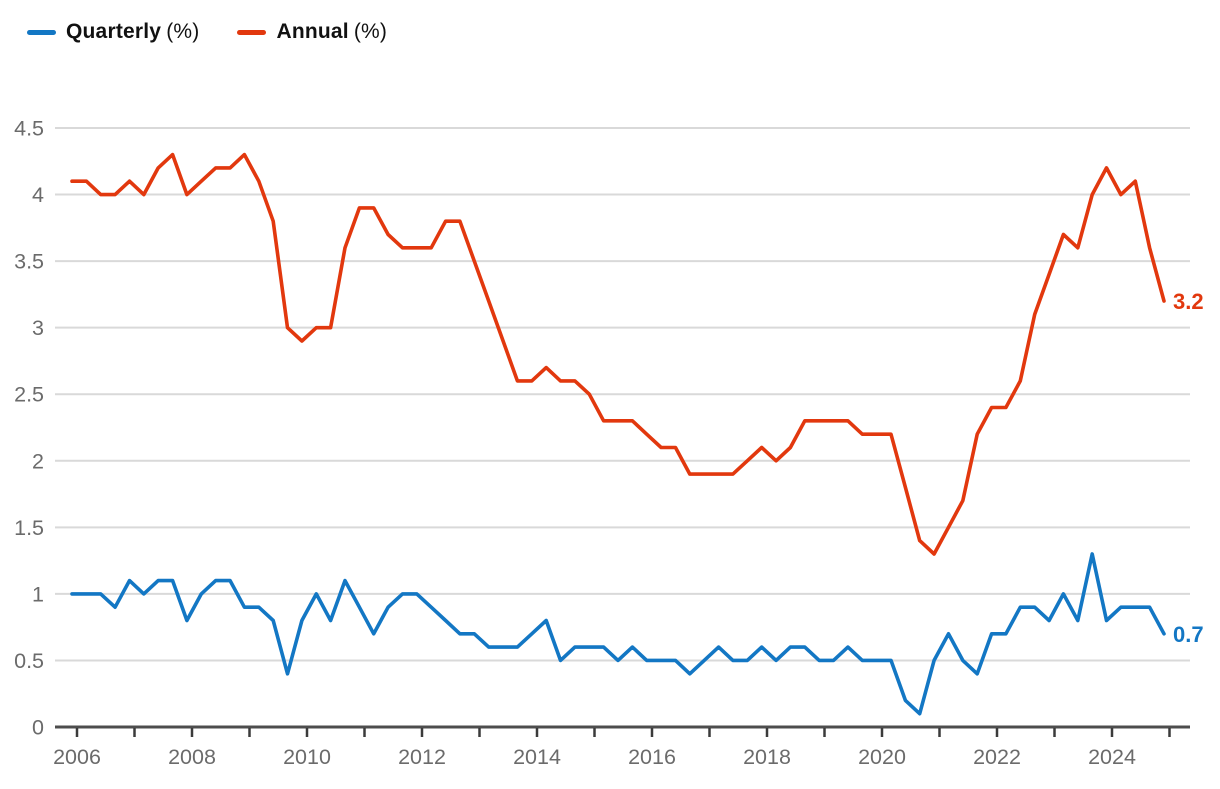  Describe the element at coordinates (29, 129) in the screenshot. I see `y-axis-tick-label: 4.5` at that location.